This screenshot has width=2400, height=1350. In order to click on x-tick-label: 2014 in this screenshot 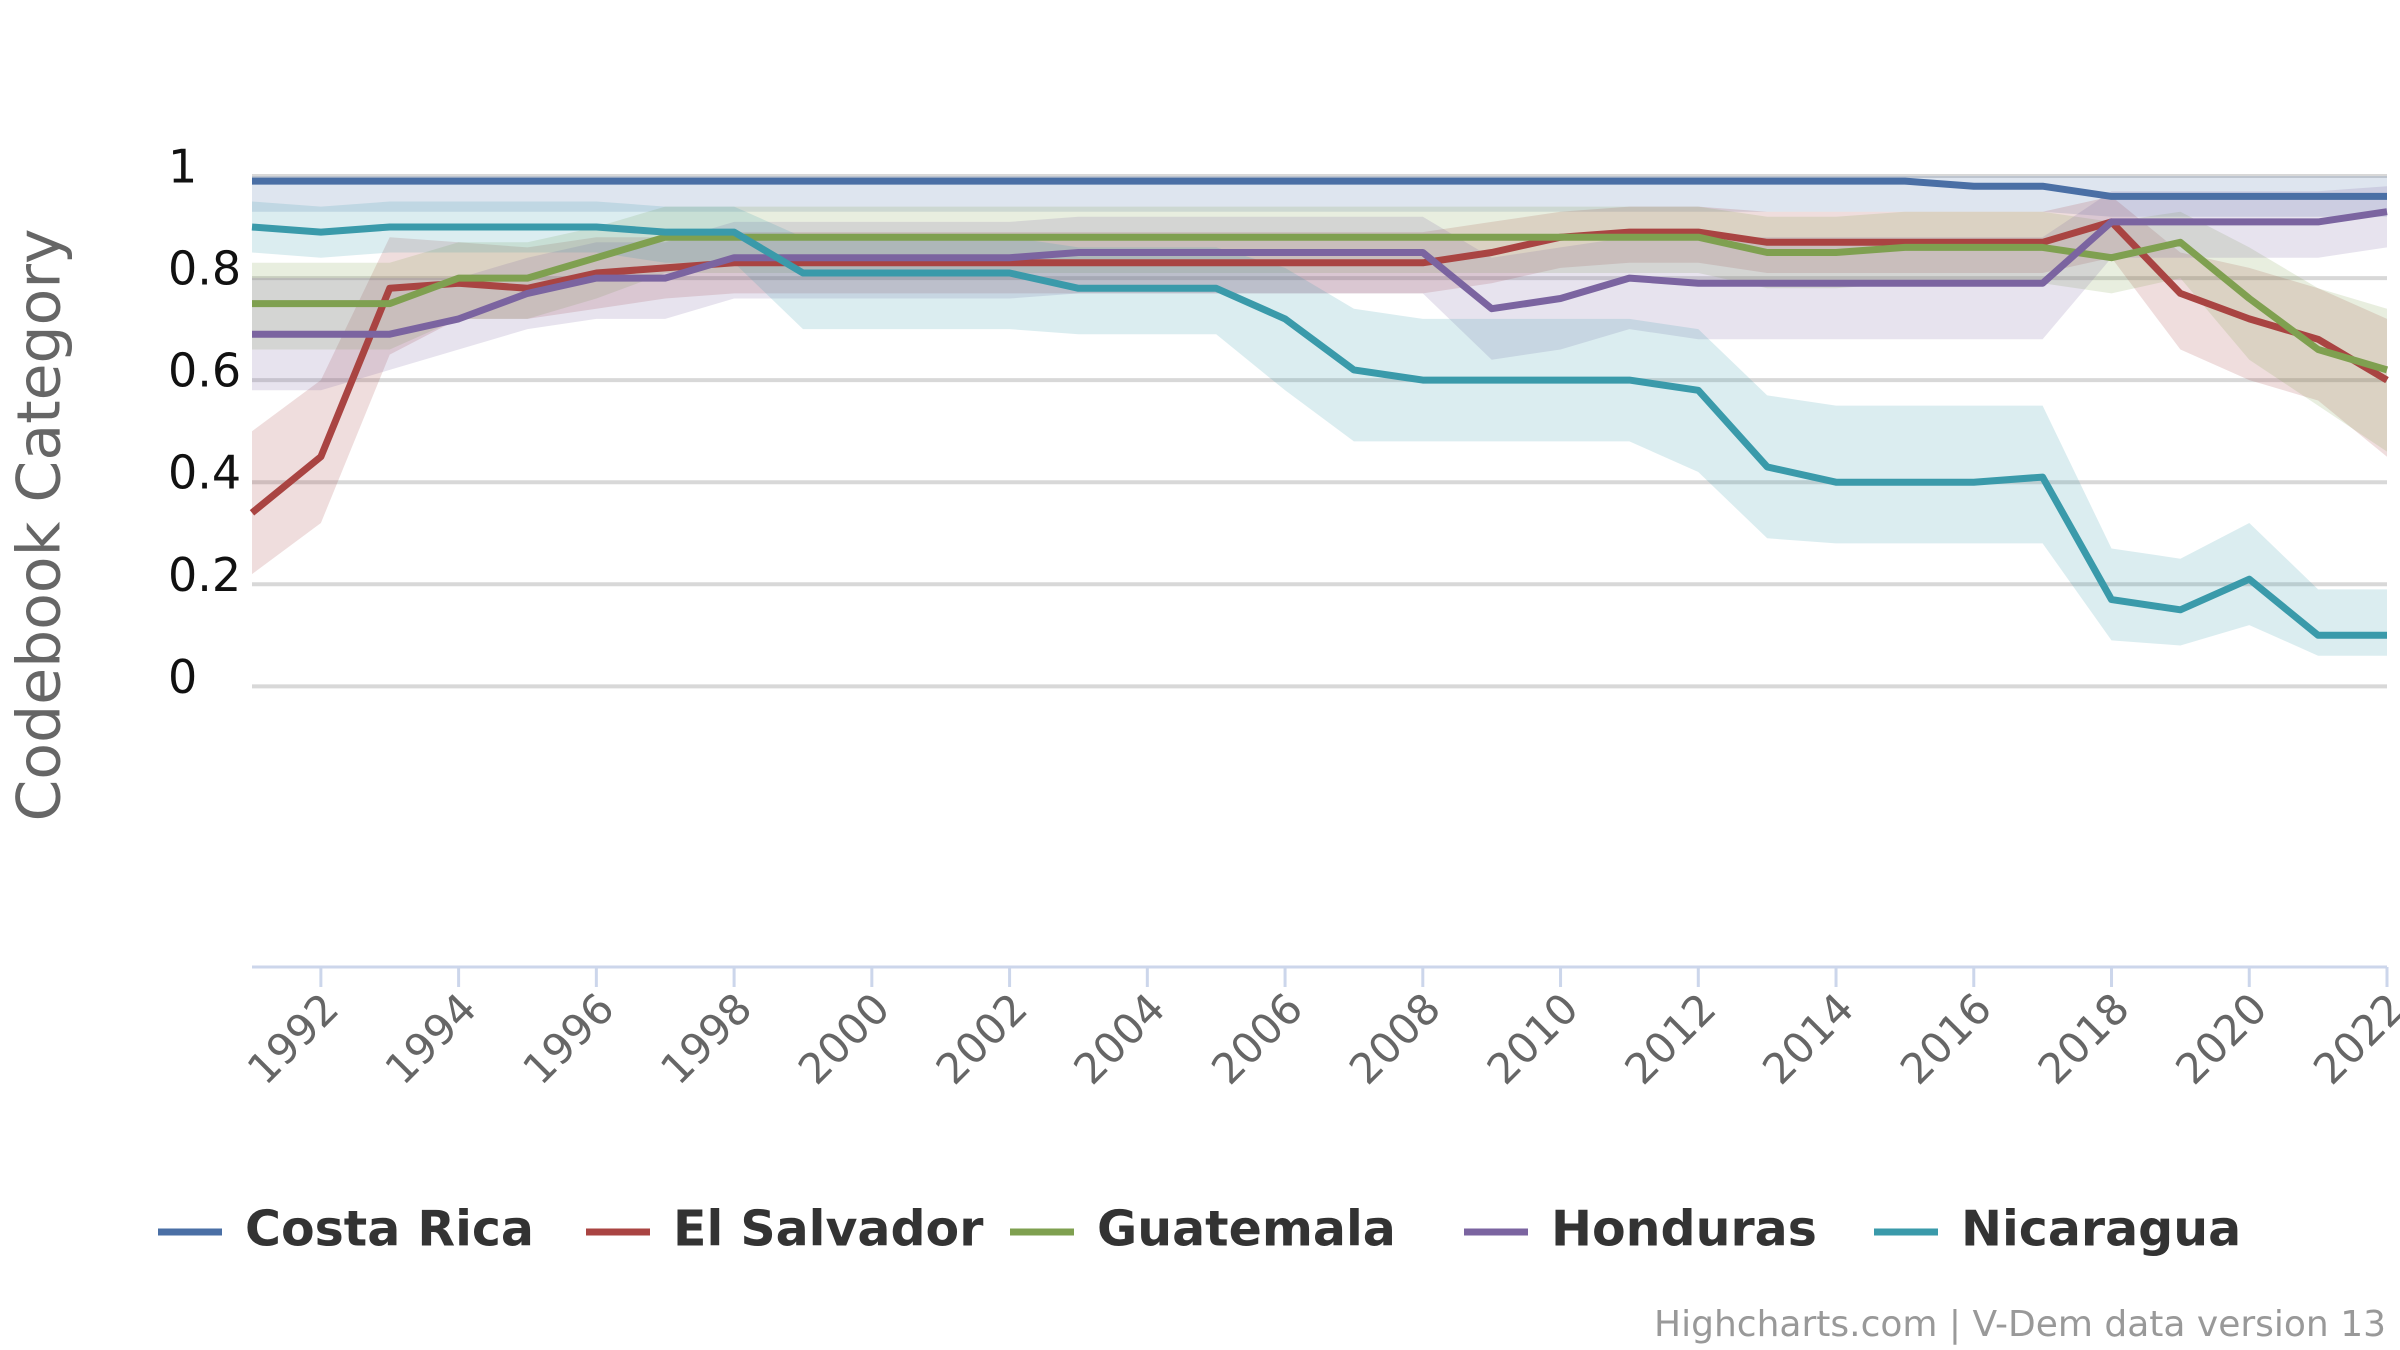, I will do `click(1808, 1039)`.